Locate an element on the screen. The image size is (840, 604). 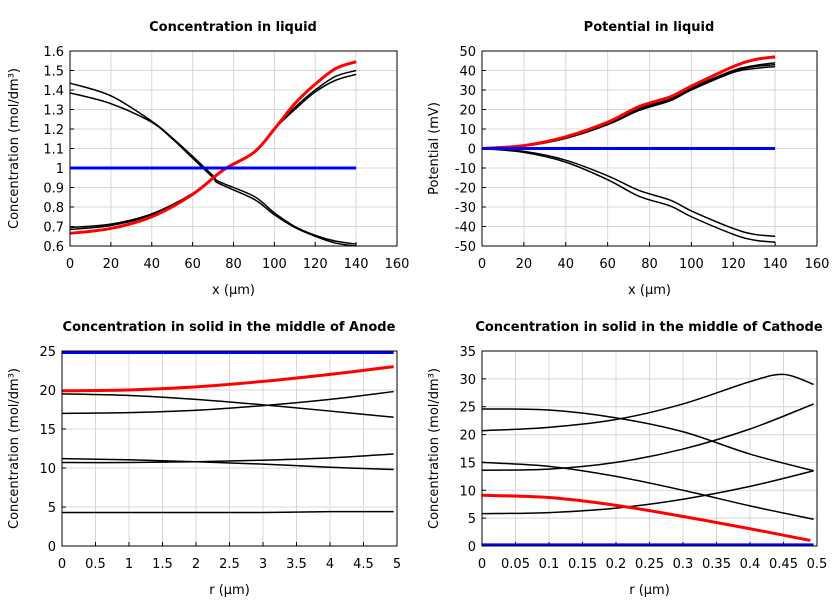
x-tick-label: 2 is located at coordinates (196, 564).